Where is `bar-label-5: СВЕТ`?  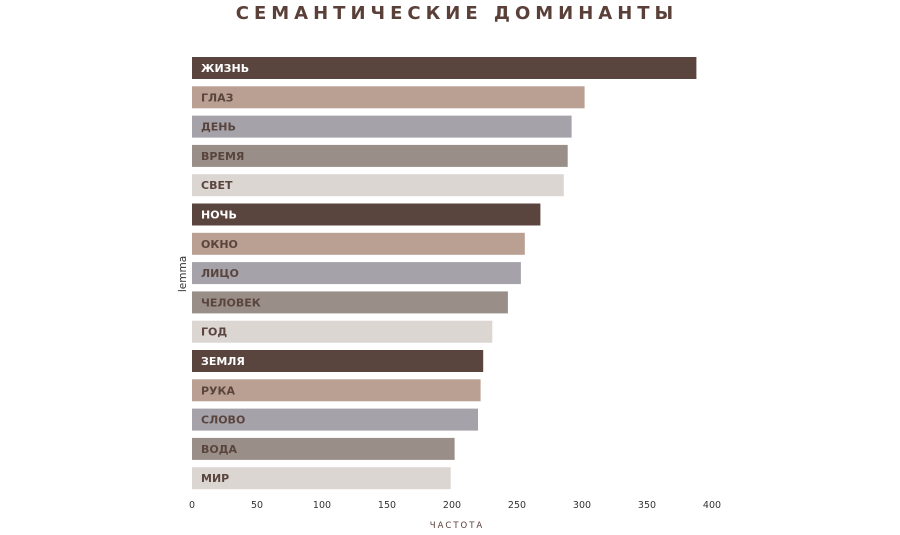 bar-label-5: СВЕТ is located at coordinates (217, 185).